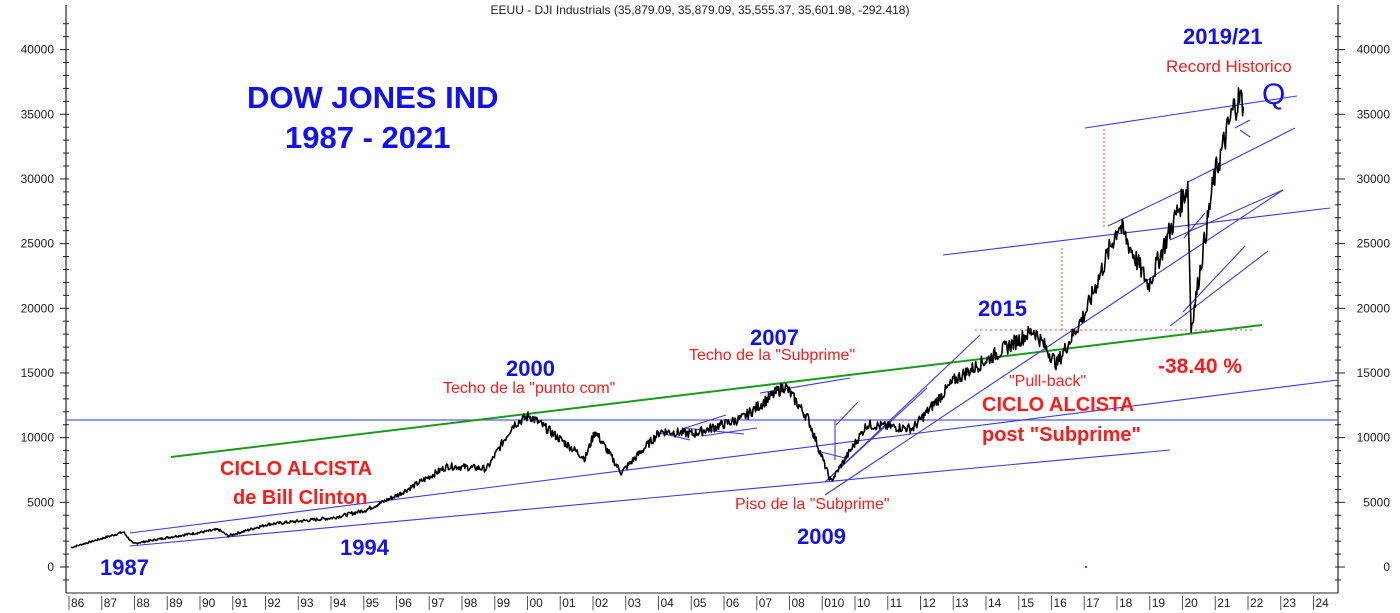 This screenshot has width=1400, height=613. What do you see at coordinates (124, 567) in the screenshot?
I see `label-1987: 1987` at bounding box center [124, 567].